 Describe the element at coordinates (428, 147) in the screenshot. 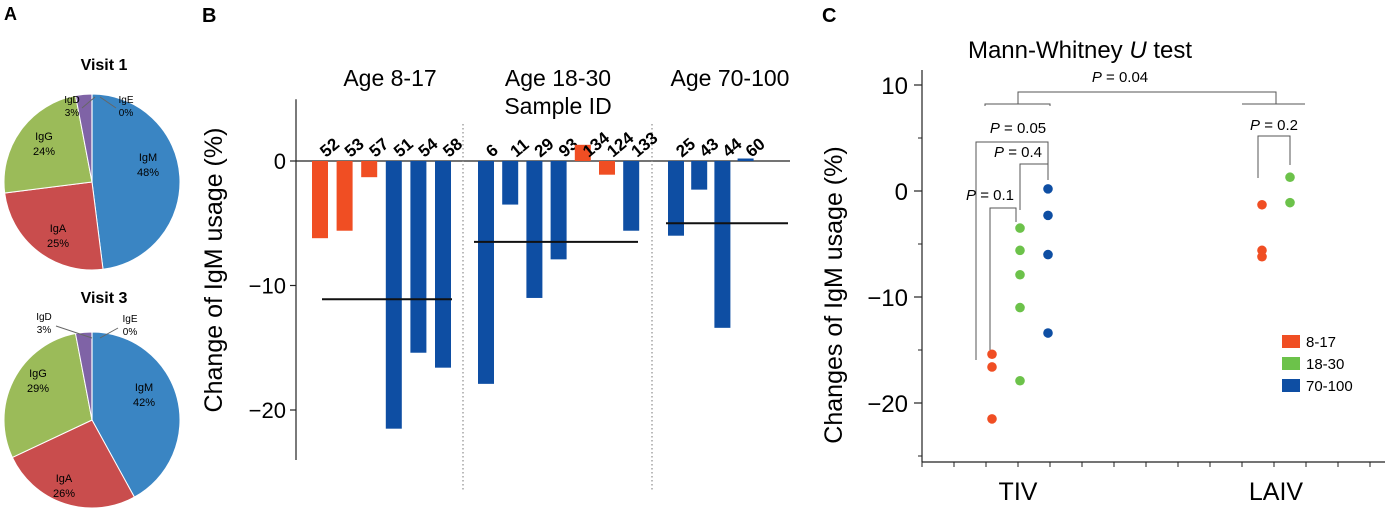

I see `bar-id-label: 54` at that location.